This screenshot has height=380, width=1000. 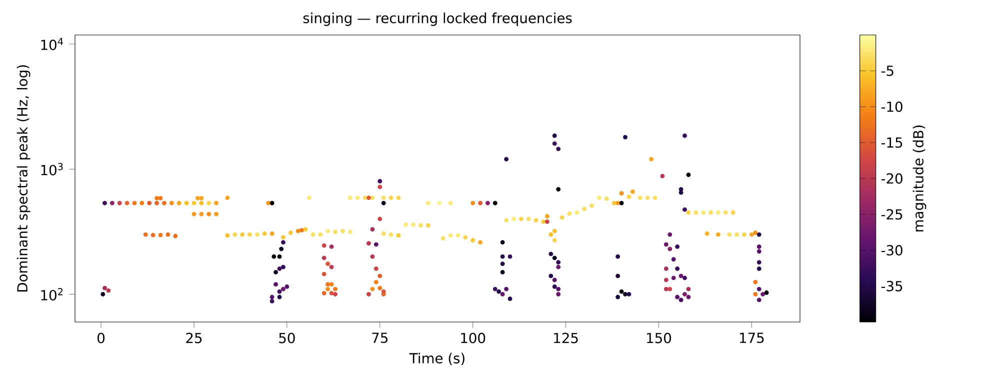 I want to click on color-bar-label: -5, so click(x=887, y=71).